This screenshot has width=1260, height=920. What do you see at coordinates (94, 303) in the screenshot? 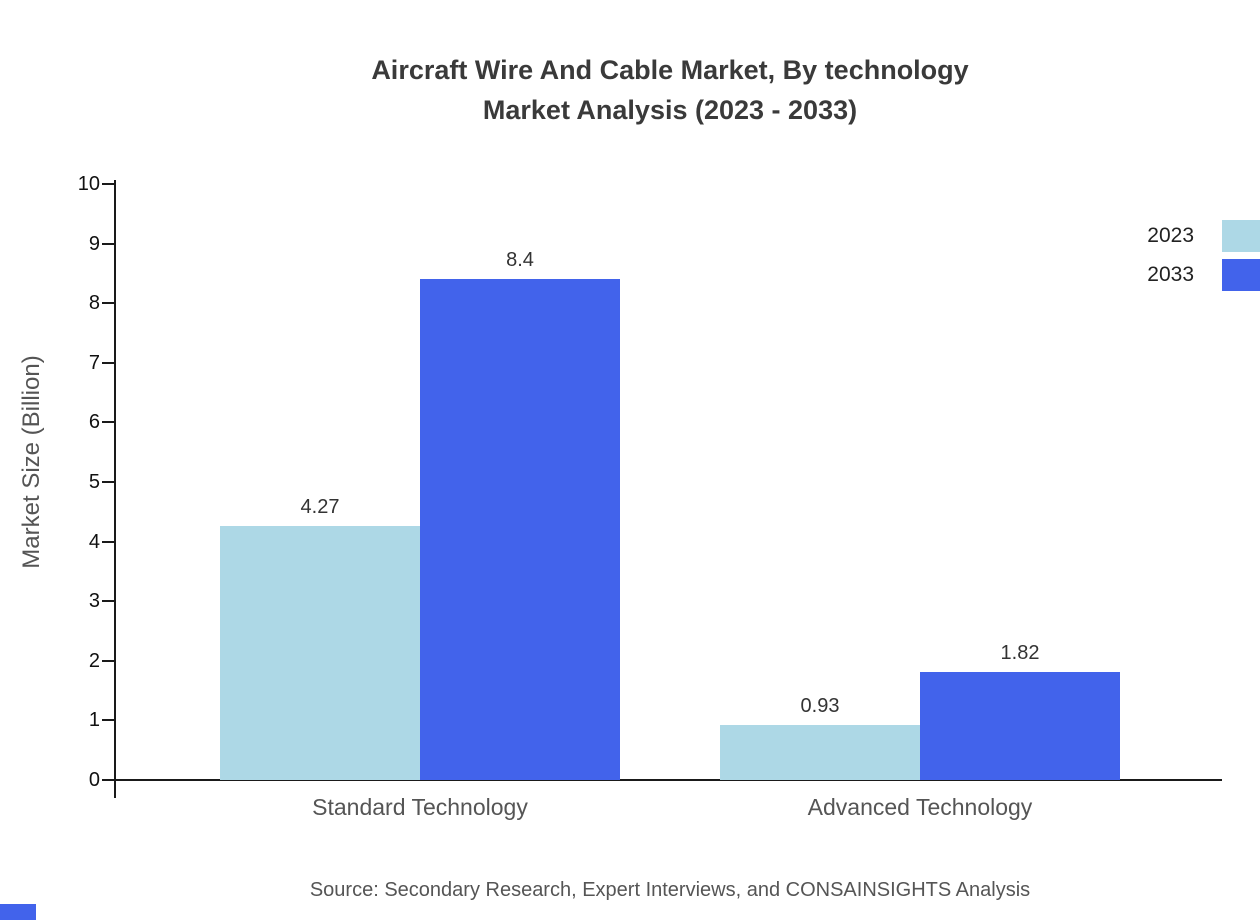
I see `y-axis-tick-label: 8` at bounding box center [94, 303].